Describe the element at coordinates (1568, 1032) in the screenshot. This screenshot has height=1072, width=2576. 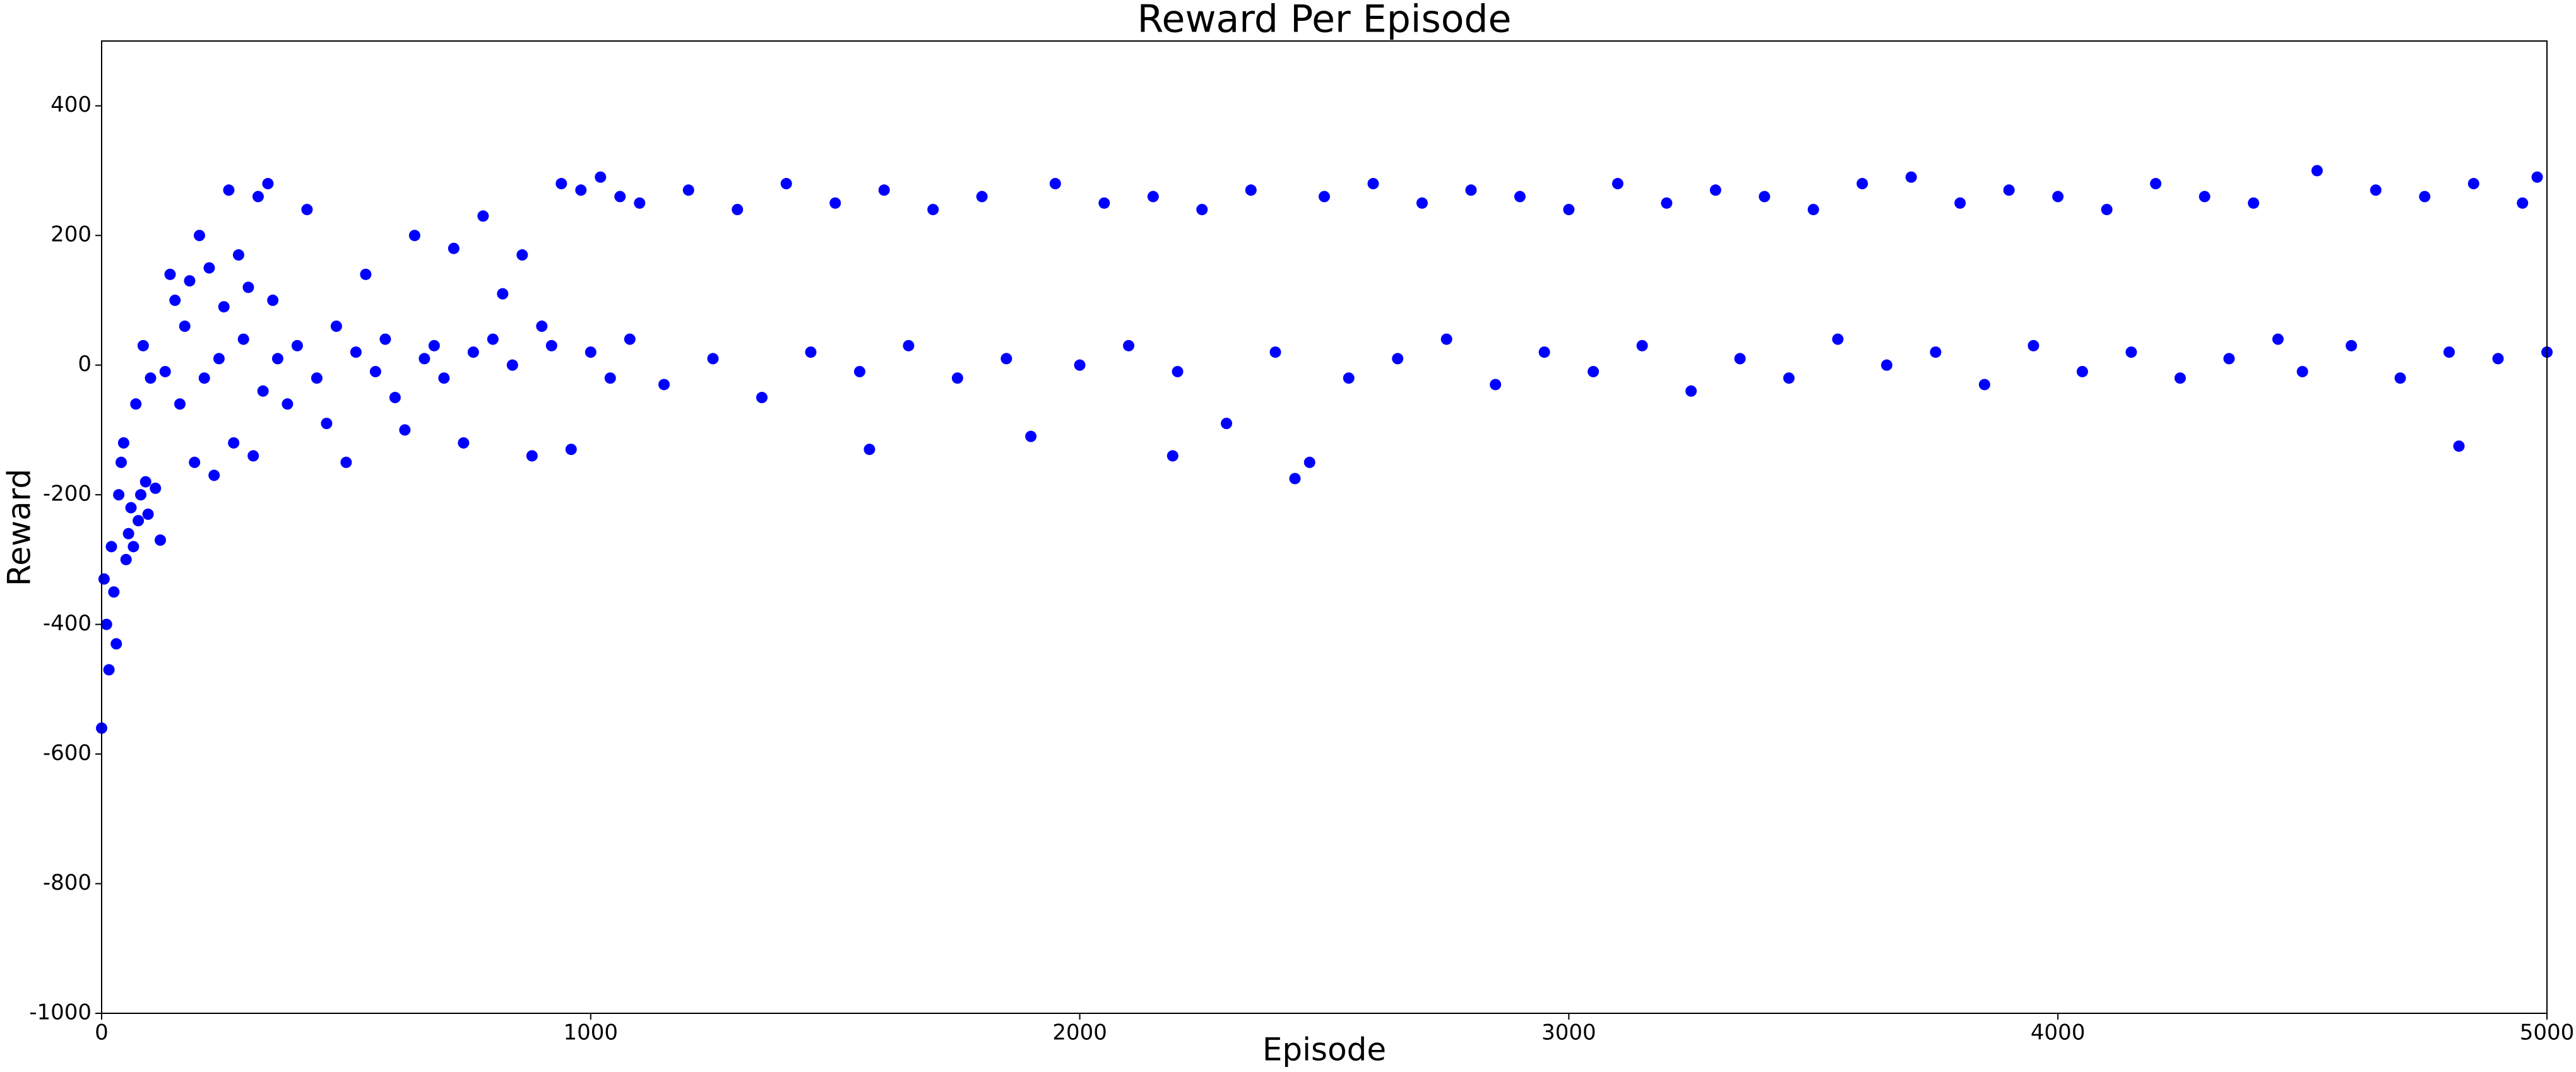
I see `x-tick-label: 3000` at that location.